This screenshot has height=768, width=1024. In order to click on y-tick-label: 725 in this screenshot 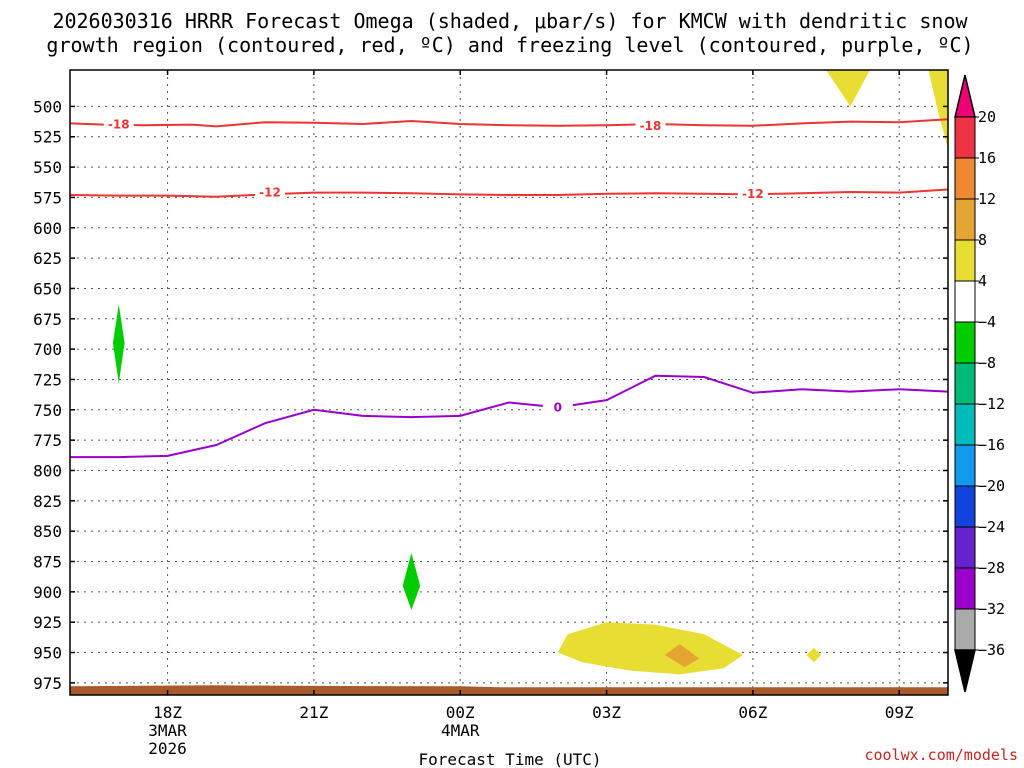, I will do `click(47, 379)`.